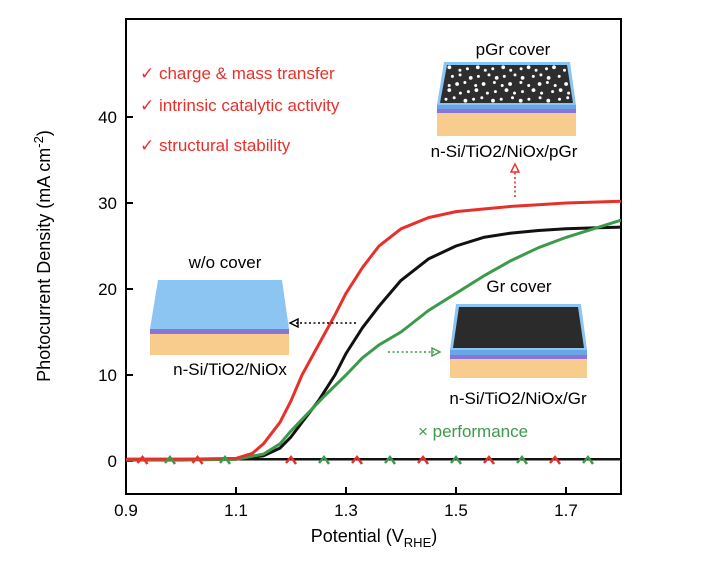  I want to click on inset-wo-cover: w/o cover n-Si/TiO2/NiOx, so click(253, 316).